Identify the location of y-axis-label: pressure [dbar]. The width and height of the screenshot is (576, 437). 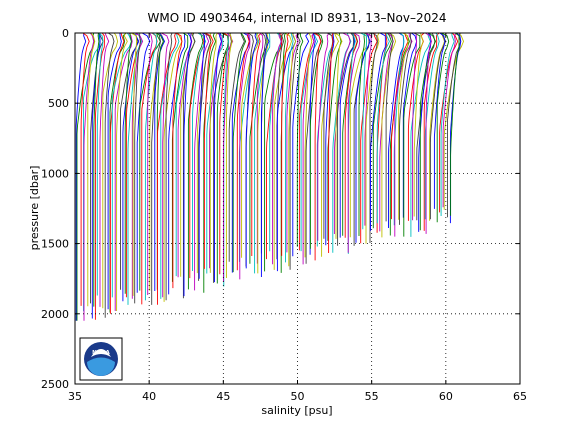
(34, 208).